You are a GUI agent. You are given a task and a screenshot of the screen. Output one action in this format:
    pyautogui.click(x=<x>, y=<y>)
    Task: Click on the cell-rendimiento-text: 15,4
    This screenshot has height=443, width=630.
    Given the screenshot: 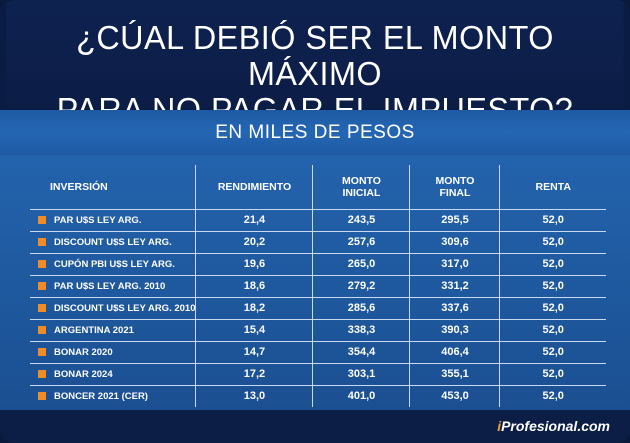 What is the action you would take?
    pyautogui.click(x=254, y=330)
    